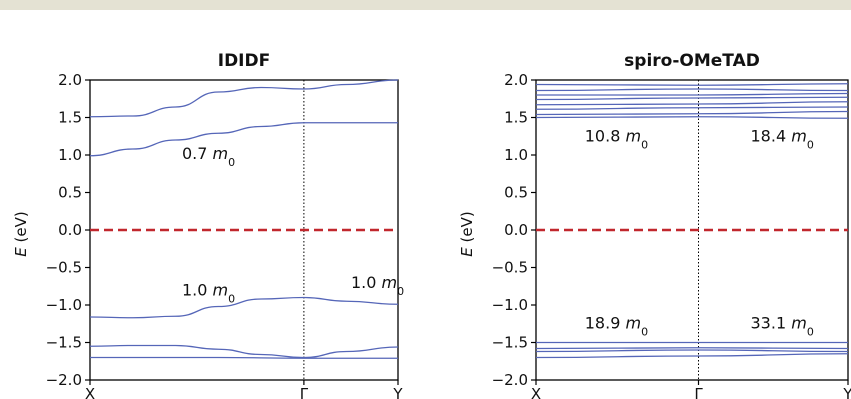 This screenshot has width=851, height=399. I want to click on effective-mass-label: 0.7 m0, so click(208, 156).